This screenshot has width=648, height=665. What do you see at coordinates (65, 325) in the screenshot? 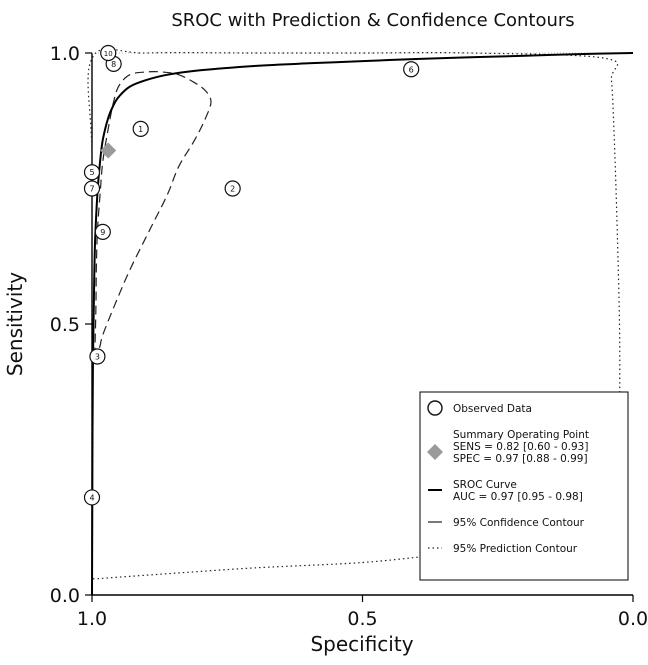
I see `y-tick-label: 0.5` at bounding box center [65, 325].